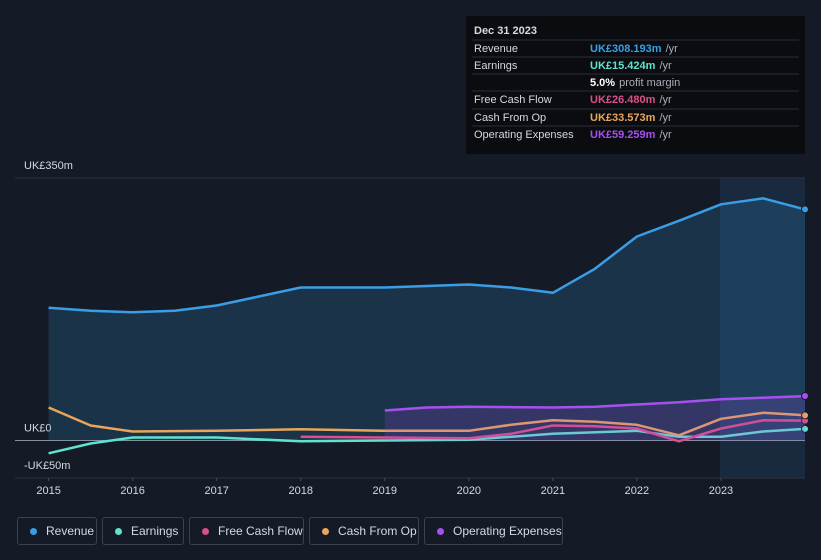 The height and width of the screenshot is (560, 821). I want to click on tooltip-value: UK£59.259m/yr, so click(631, 135).